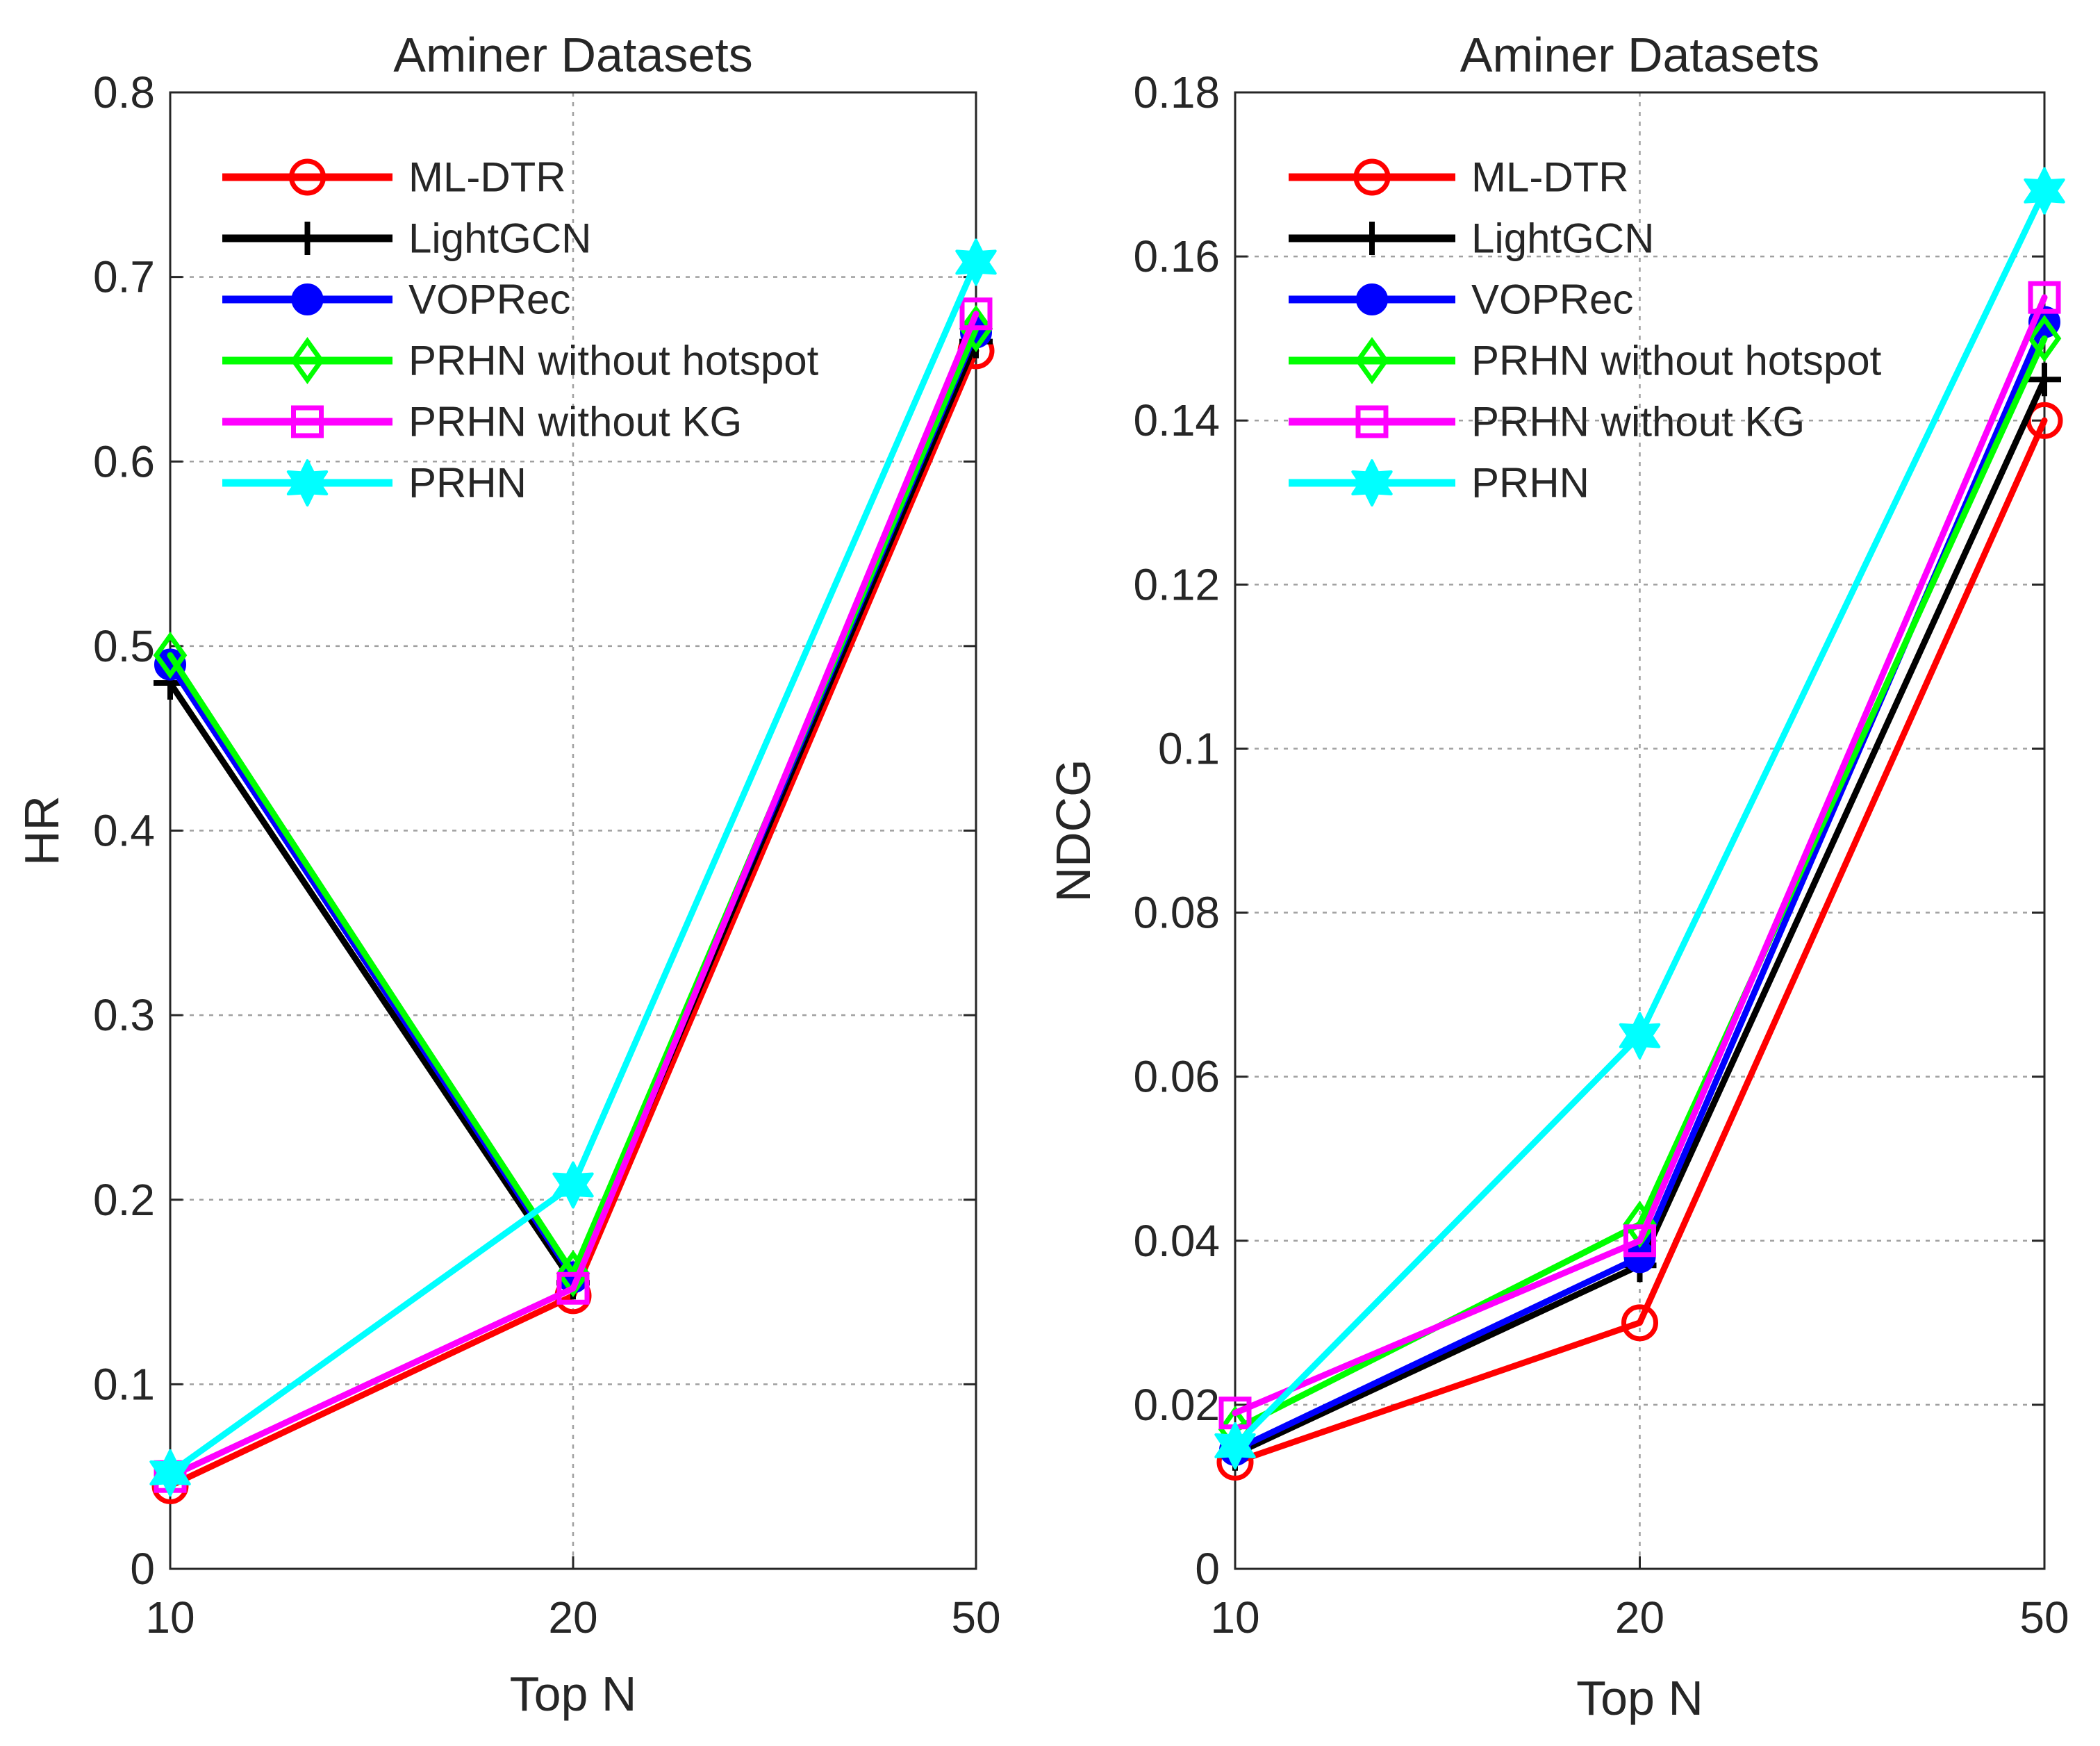 The image size is (2100, 1746). Describe the element at coordinates (1552, 300) in the screenshot. I see `ndcg-legend-label: VOPRec` at that location.